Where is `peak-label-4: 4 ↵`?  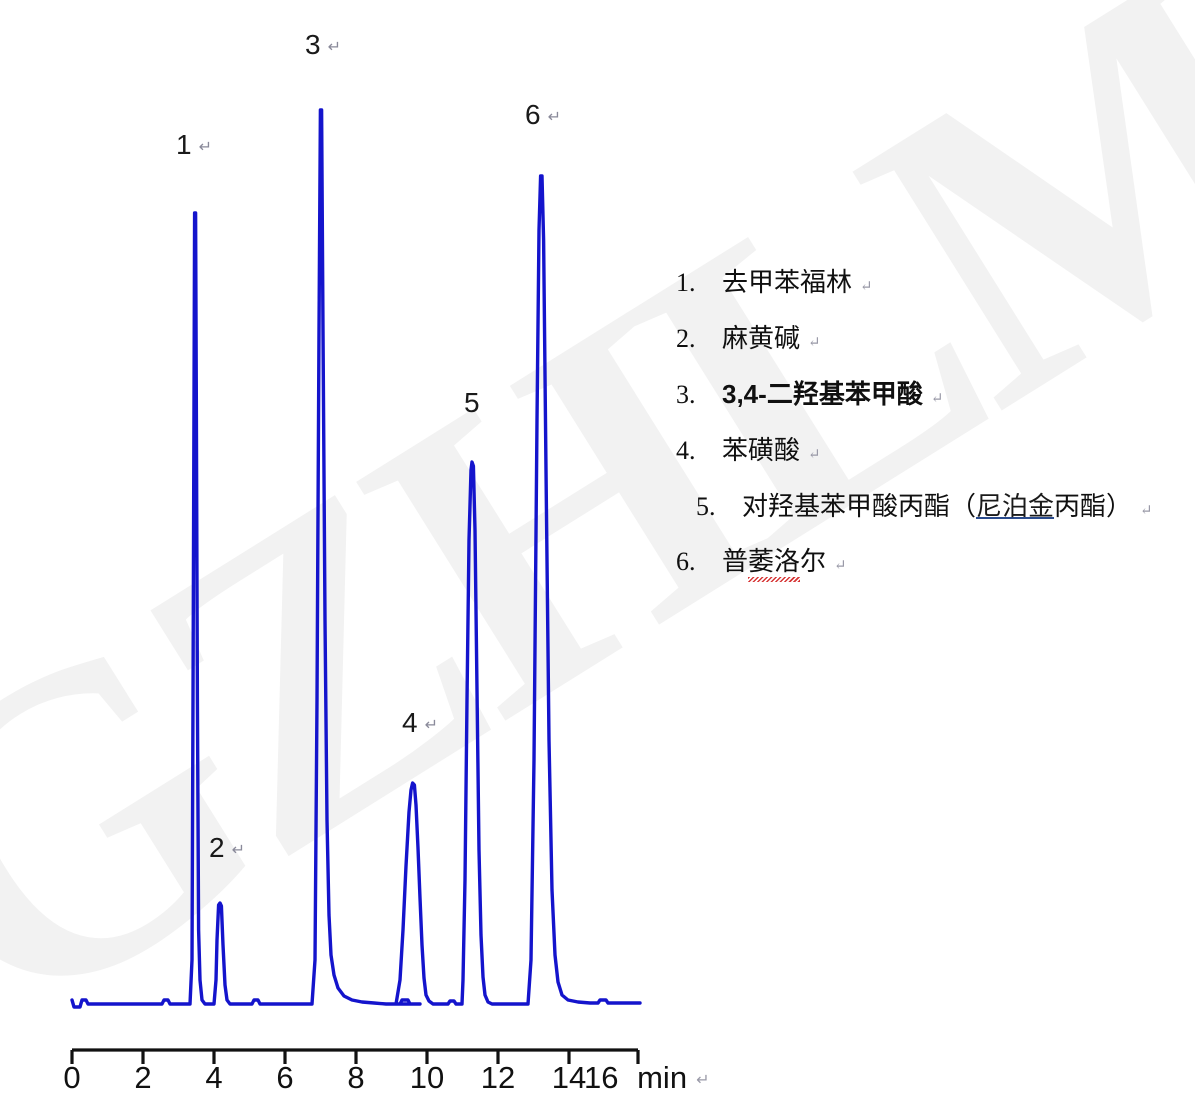 peak-label-4: 4 ↵ is located at coordinates (420, 723).